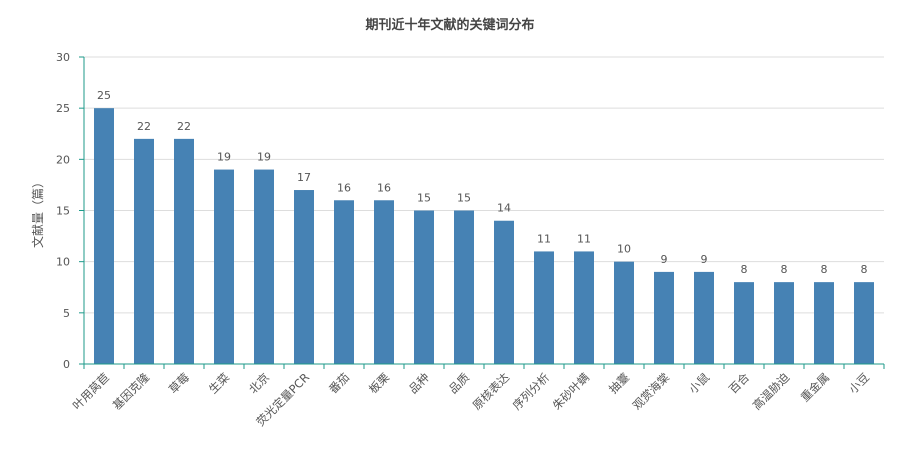 This screenshot has width=904, height=451. I want to click on bar-value-label: 25, so click(104, 95).